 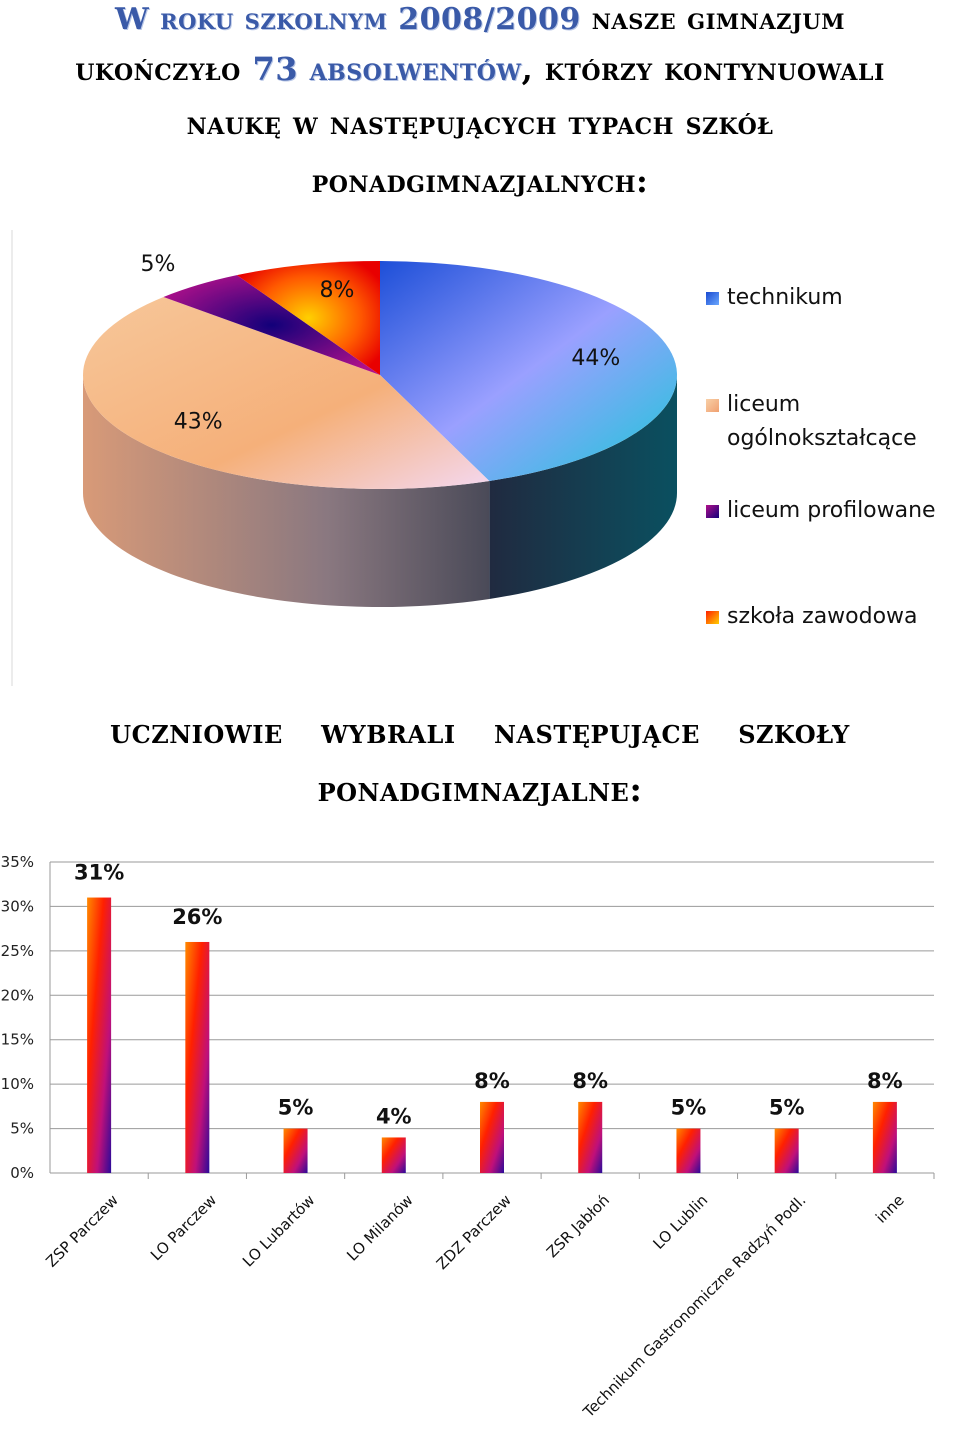 What do you see at coordinates (348, 19) in the screenshot?
I see `heading-year-text: W roku szkolnym 2008/2009` at bounding box center [348, 19].